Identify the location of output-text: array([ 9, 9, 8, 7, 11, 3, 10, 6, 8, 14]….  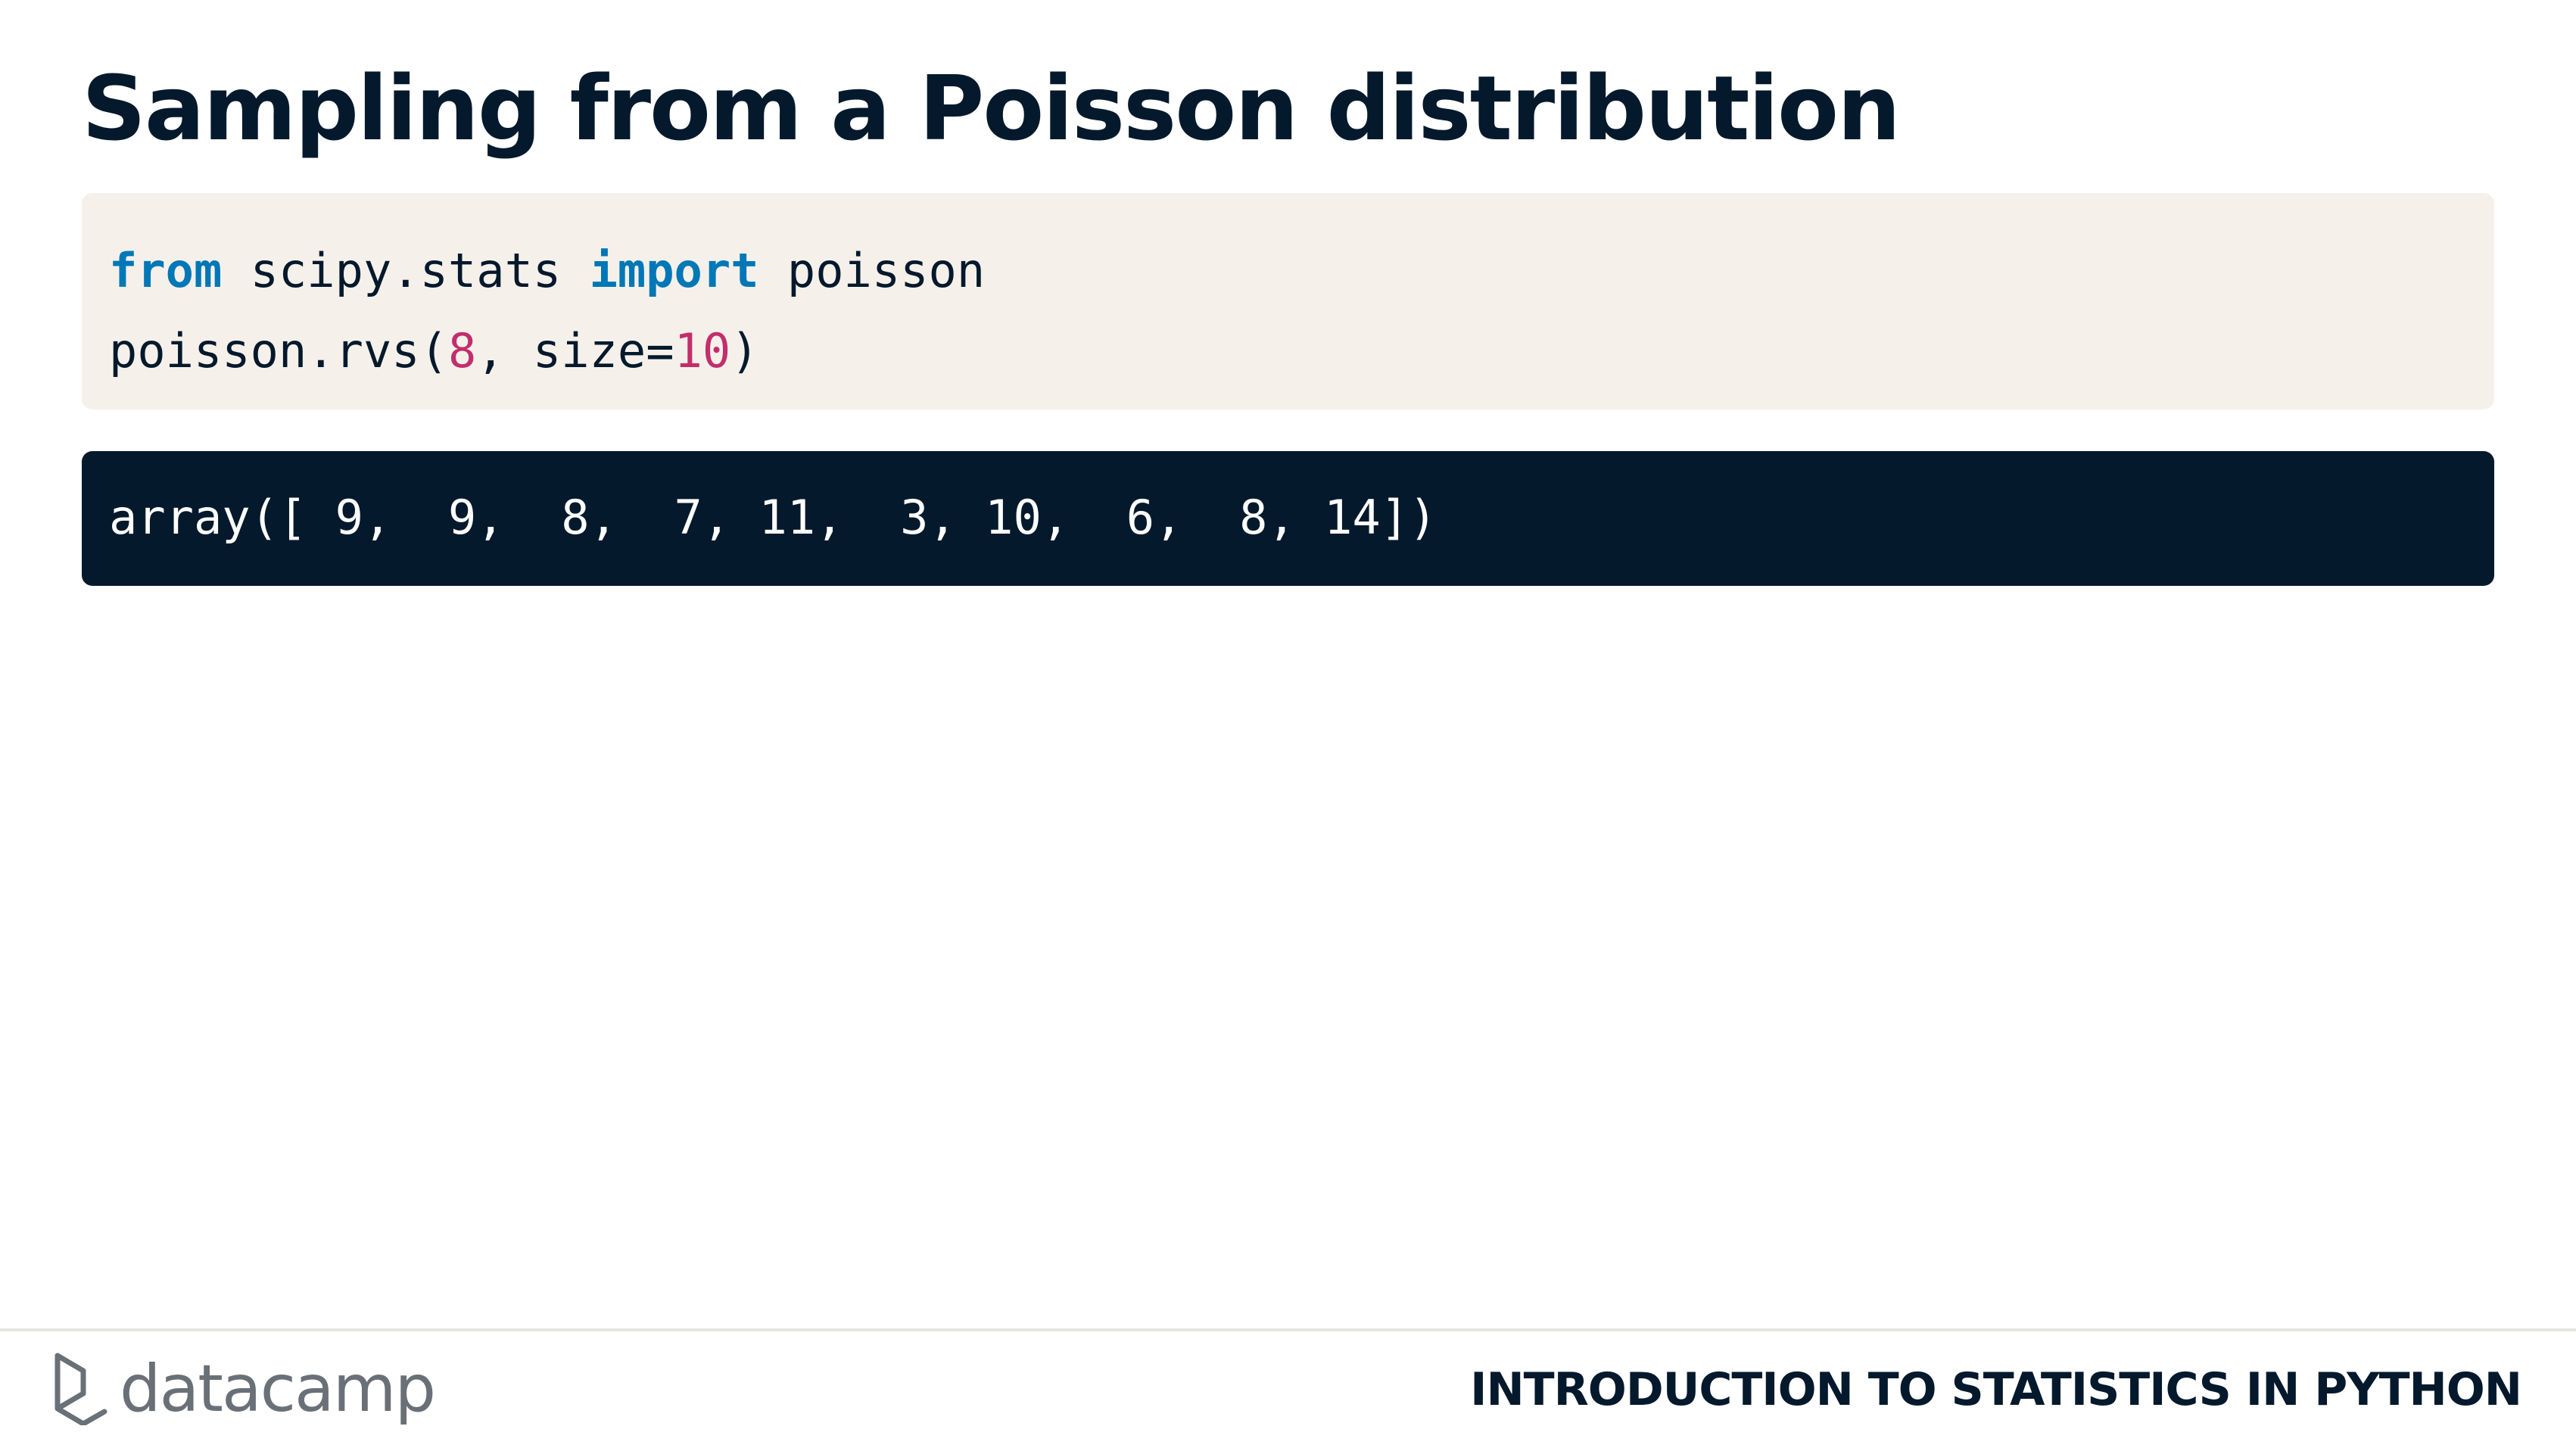
(773, 517).